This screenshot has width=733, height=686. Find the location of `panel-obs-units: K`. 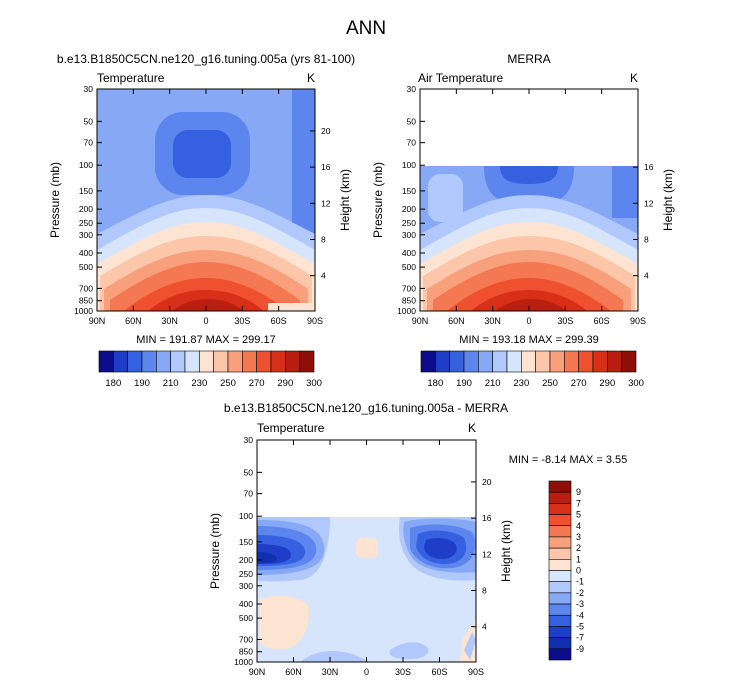

panel-obs-units: K is located at coordinates (634, 78).